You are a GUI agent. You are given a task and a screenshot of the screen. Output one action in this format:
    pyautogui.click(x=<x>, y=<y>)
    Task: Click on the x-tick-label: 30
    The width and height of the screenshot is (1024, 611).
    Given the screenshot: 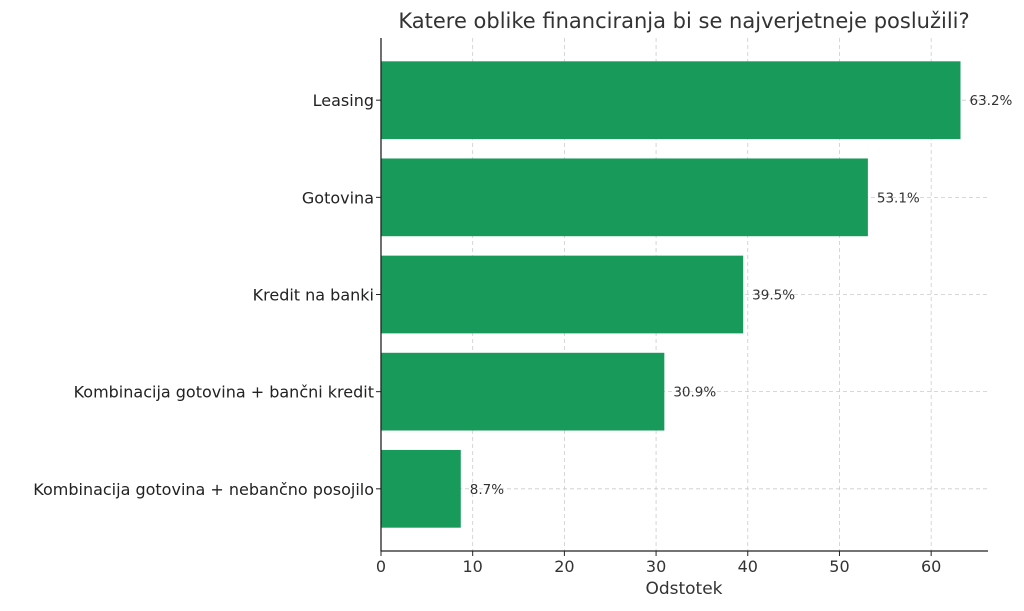 What is the action you would take?
    pyautogui.click(x=656, y=566)
    